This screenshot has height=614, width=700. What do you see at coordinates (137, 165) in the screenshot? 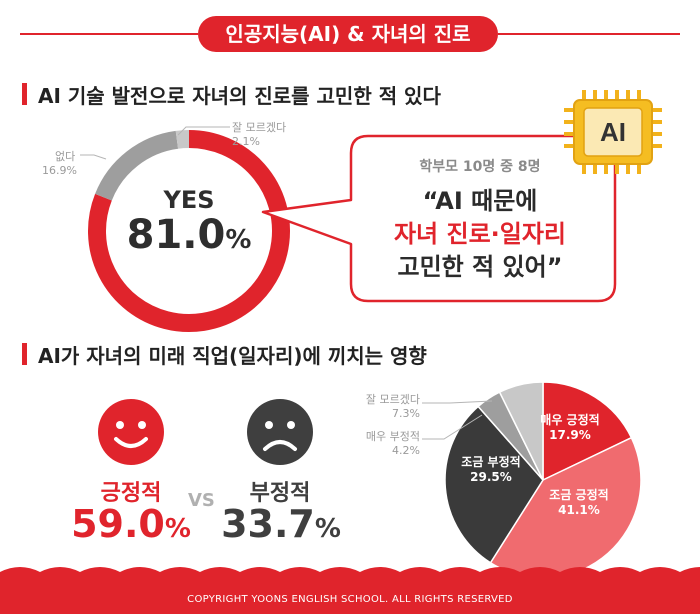
I see `donut-slice-no` at bounding box center [137, 165].